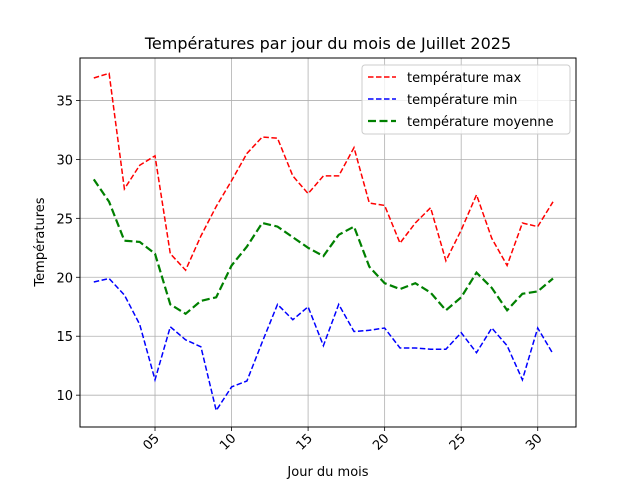 Image resolution: width=640 pixels, height=480 pixels. Describe the element at coordinates (64, 278) in the screenshot. I see `y-tick-label: 20` at that location.